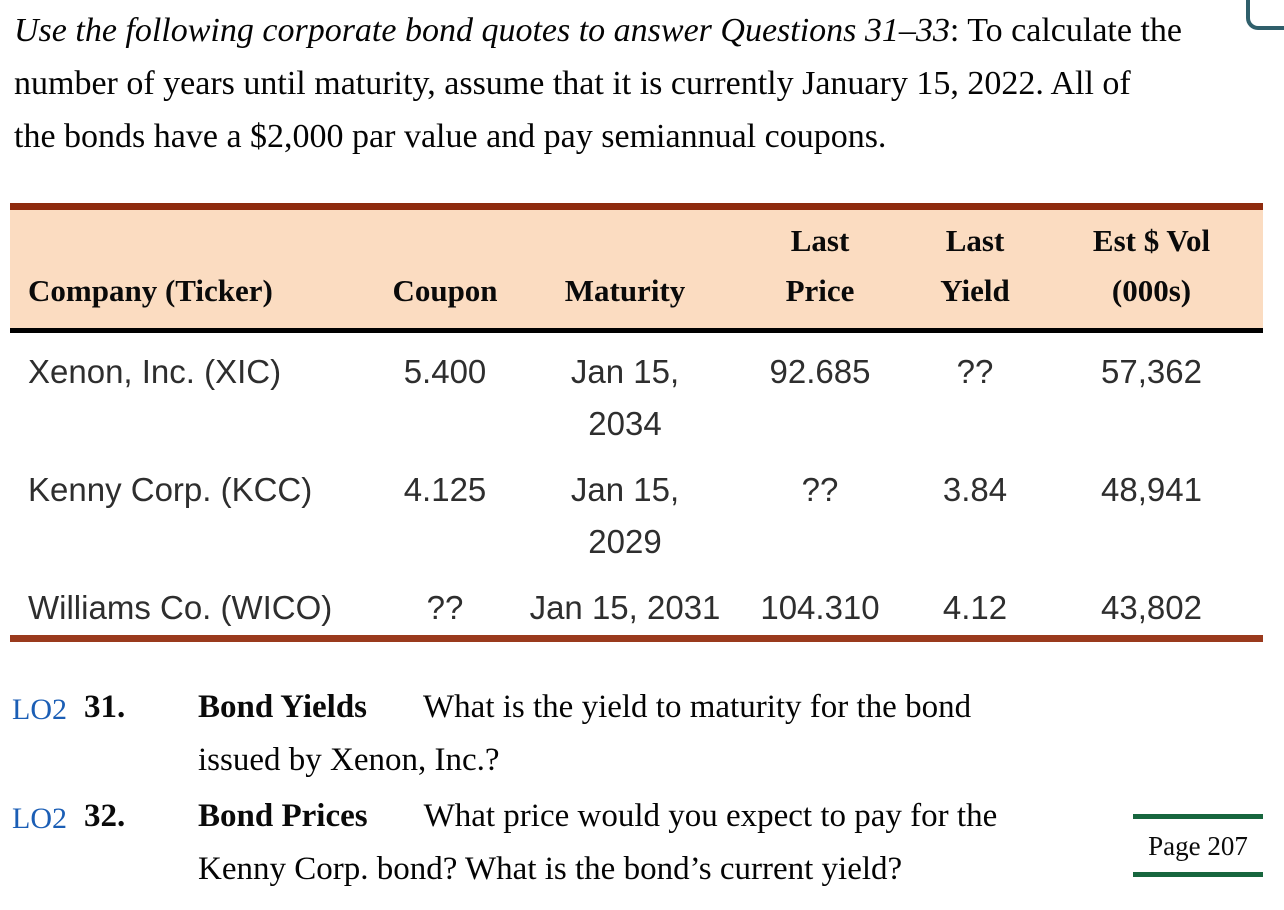 This screenshot has height=910, width=1284. Describe the element at coordinates (975, 605) in the screenshot. I see `cell-last-yield: 4.12` at that location.